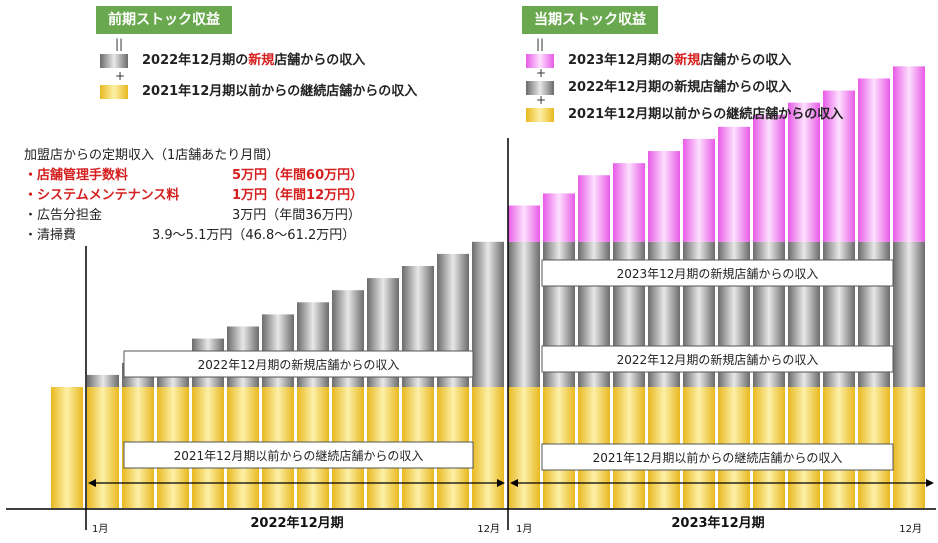  I want to click on legend-label: 2023年12月期の新規店舗からの収入, so click(680, 60).